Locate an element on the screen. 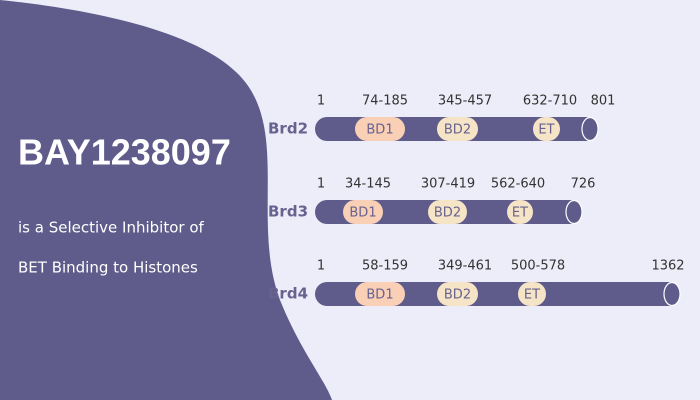 The height and width of the screenshot is (400, 700). protein-bar is located at coordinates (497, 294).